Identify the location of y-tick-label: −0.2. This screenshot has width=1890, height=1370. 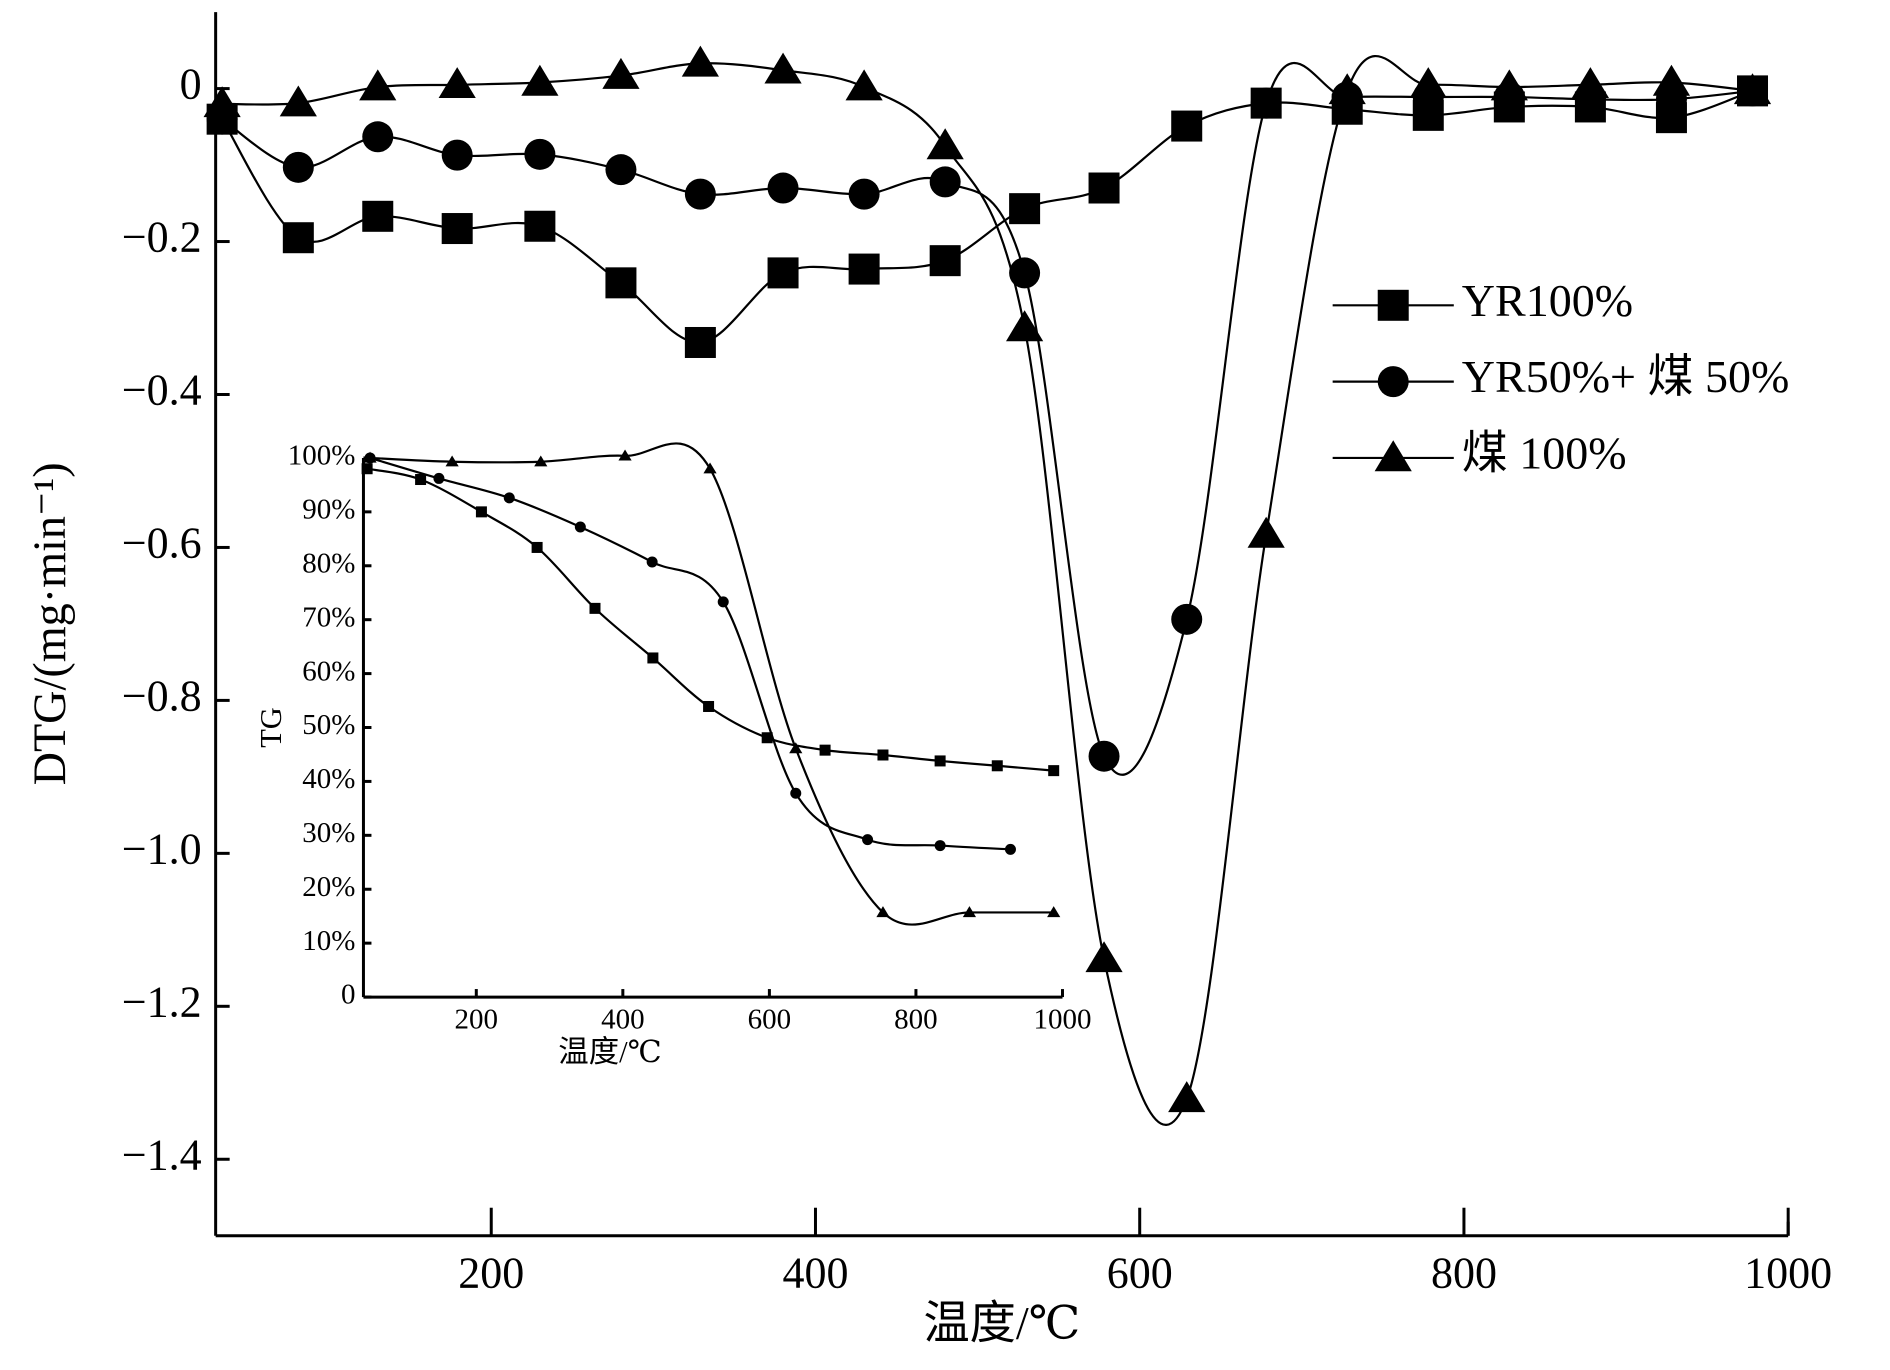
(162, 237).